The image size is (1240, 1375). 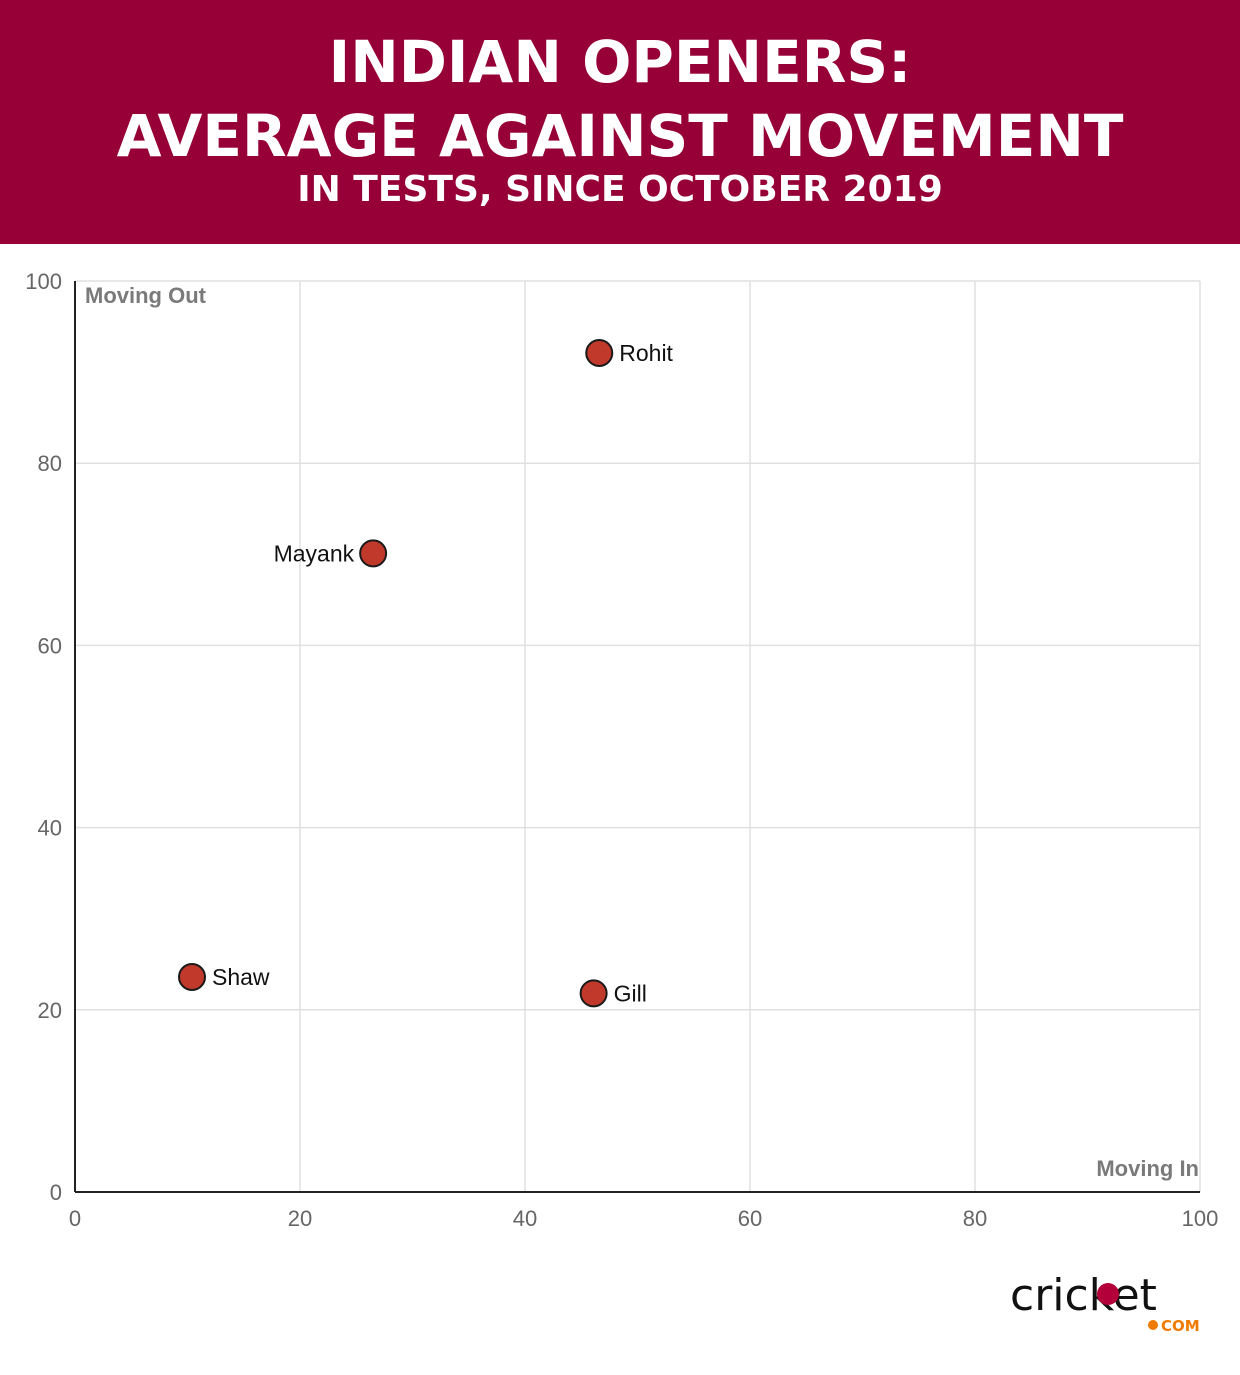 What do you see at coordinates (646, 353) in the screenshot?
I see `data-label-rohit: Rohit` at bounding box center [646, 353].